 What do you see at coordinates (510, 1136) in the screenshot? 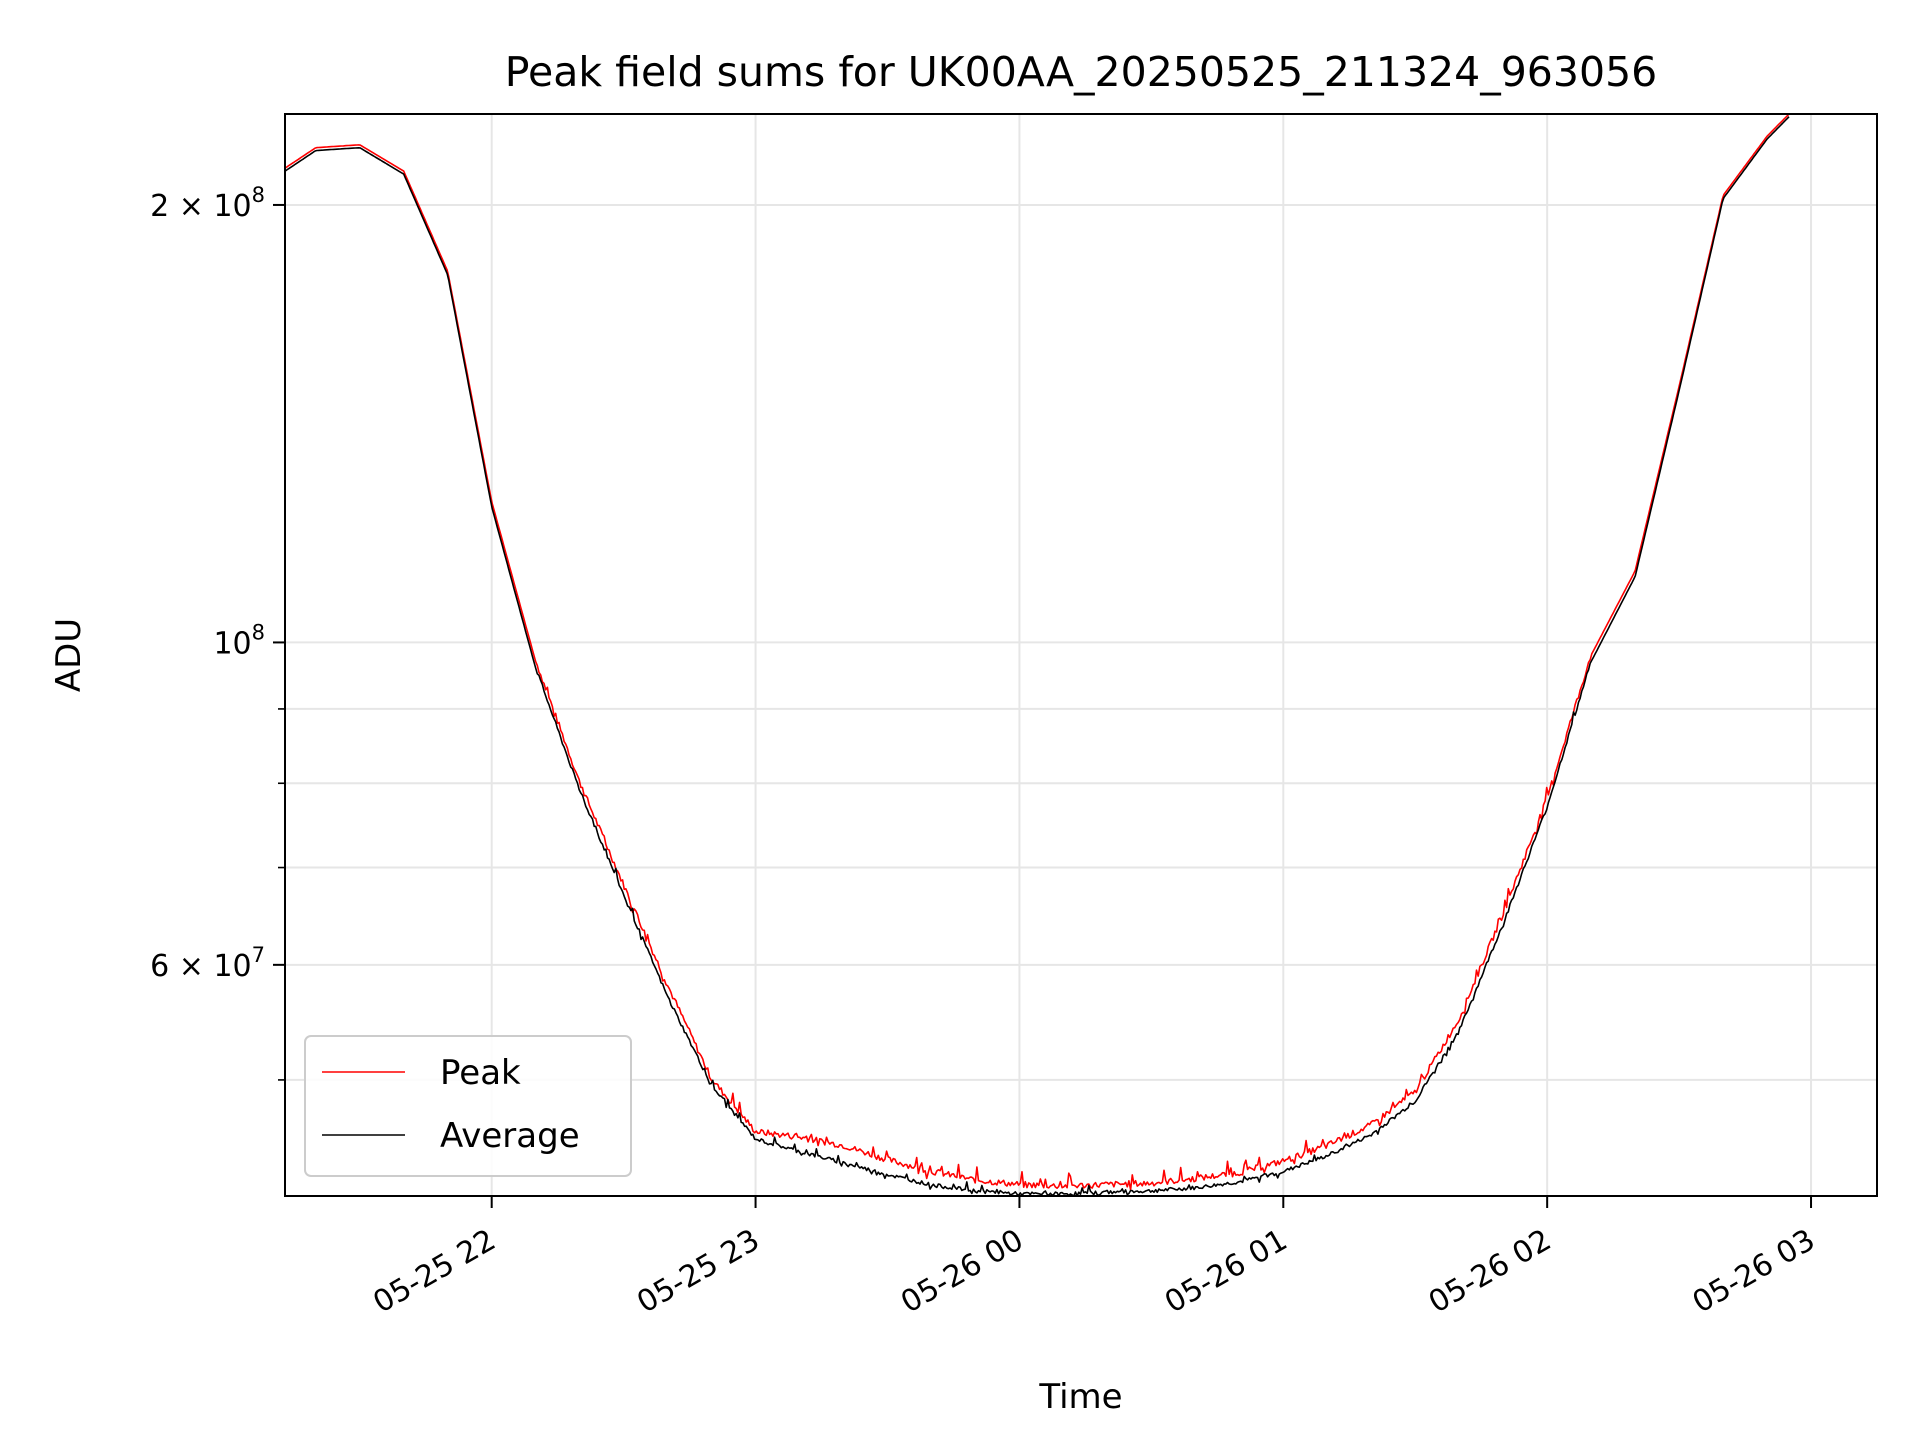
I see `legend-label-average: Average` at bounding box center [510, 1136].